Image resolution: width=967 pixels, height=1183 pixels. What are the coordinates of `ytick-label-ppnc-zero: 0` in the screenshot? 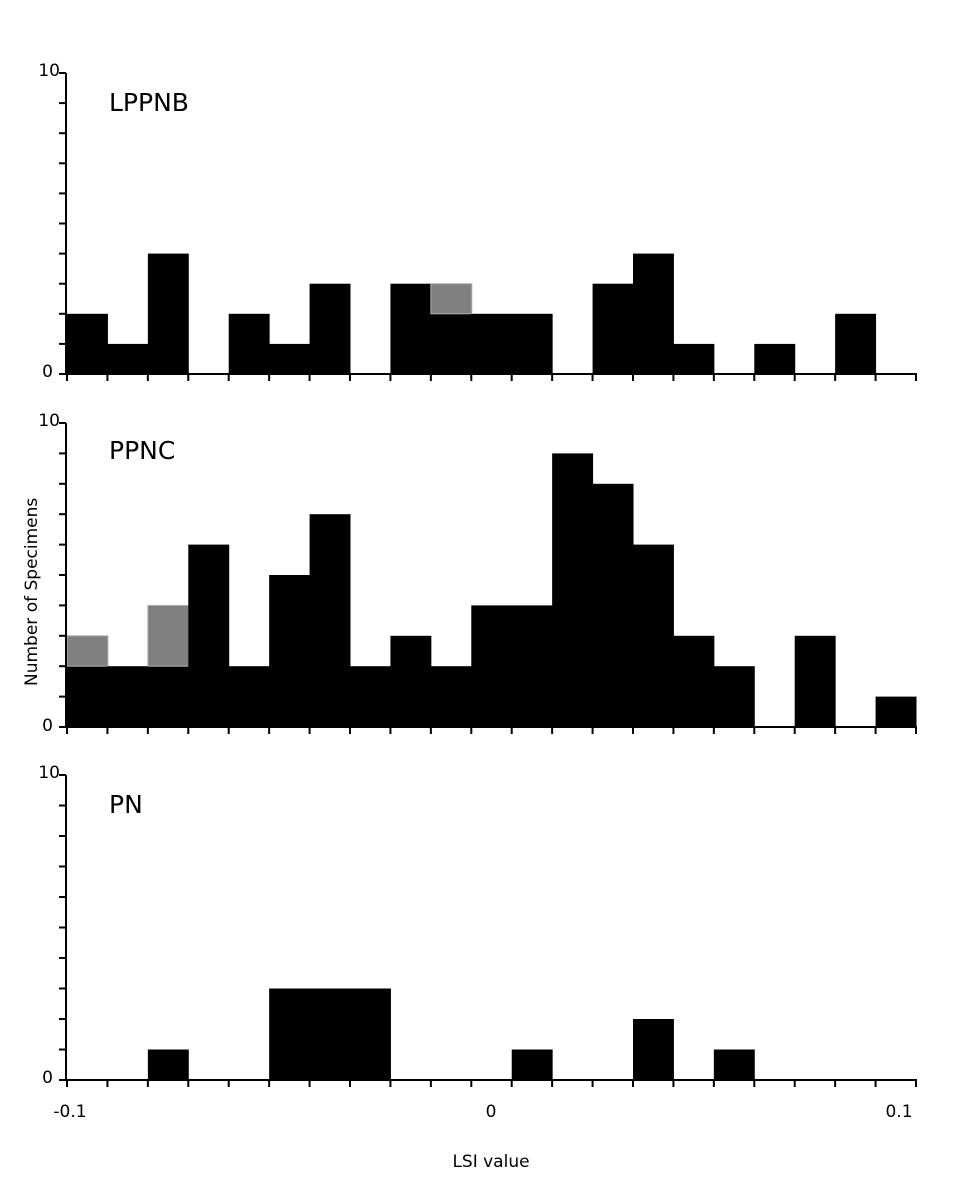 It's located at (47, 726).